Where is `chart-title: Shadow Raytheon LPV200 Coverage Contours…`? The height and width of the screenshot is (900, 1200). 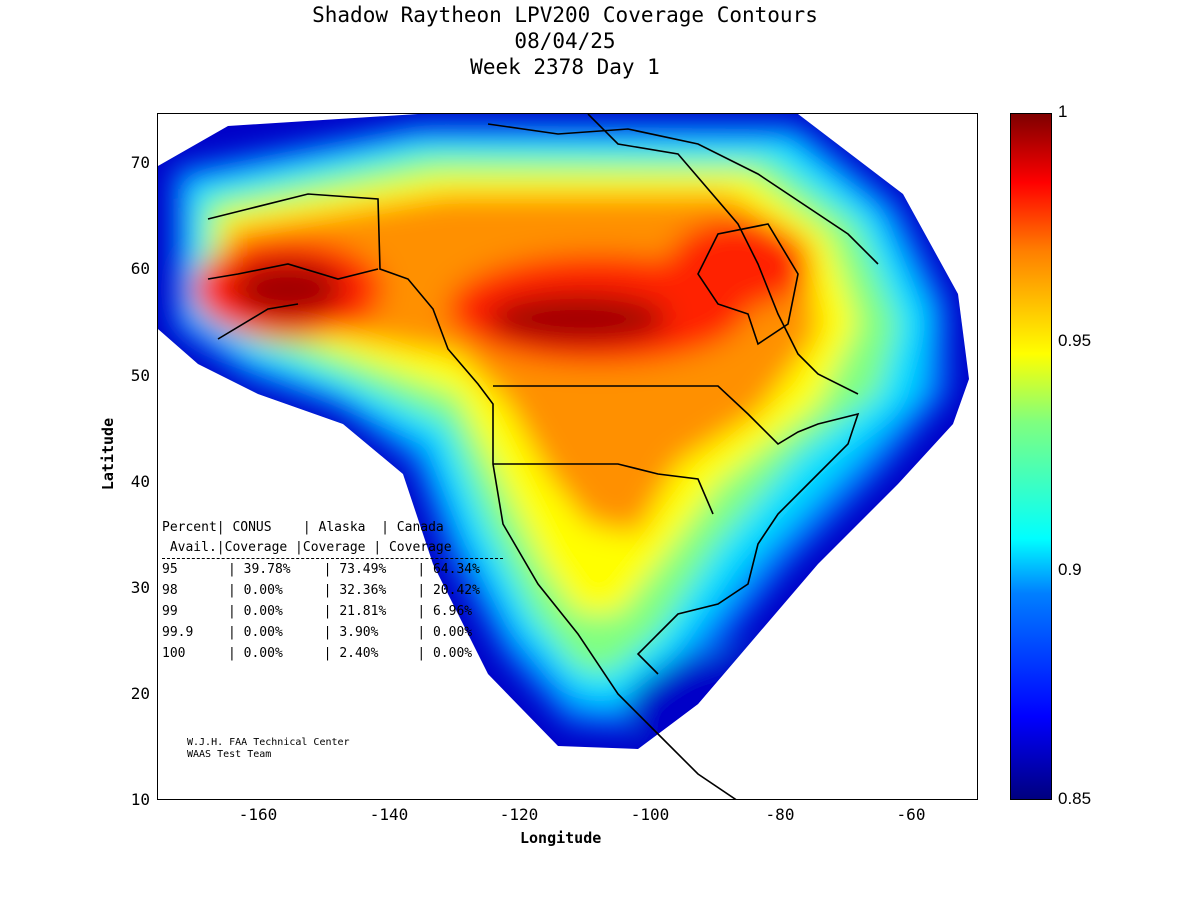 chart-title: Shadow Raytheon LPV200 Coverage Contours… is located at coordinates (565, 41).